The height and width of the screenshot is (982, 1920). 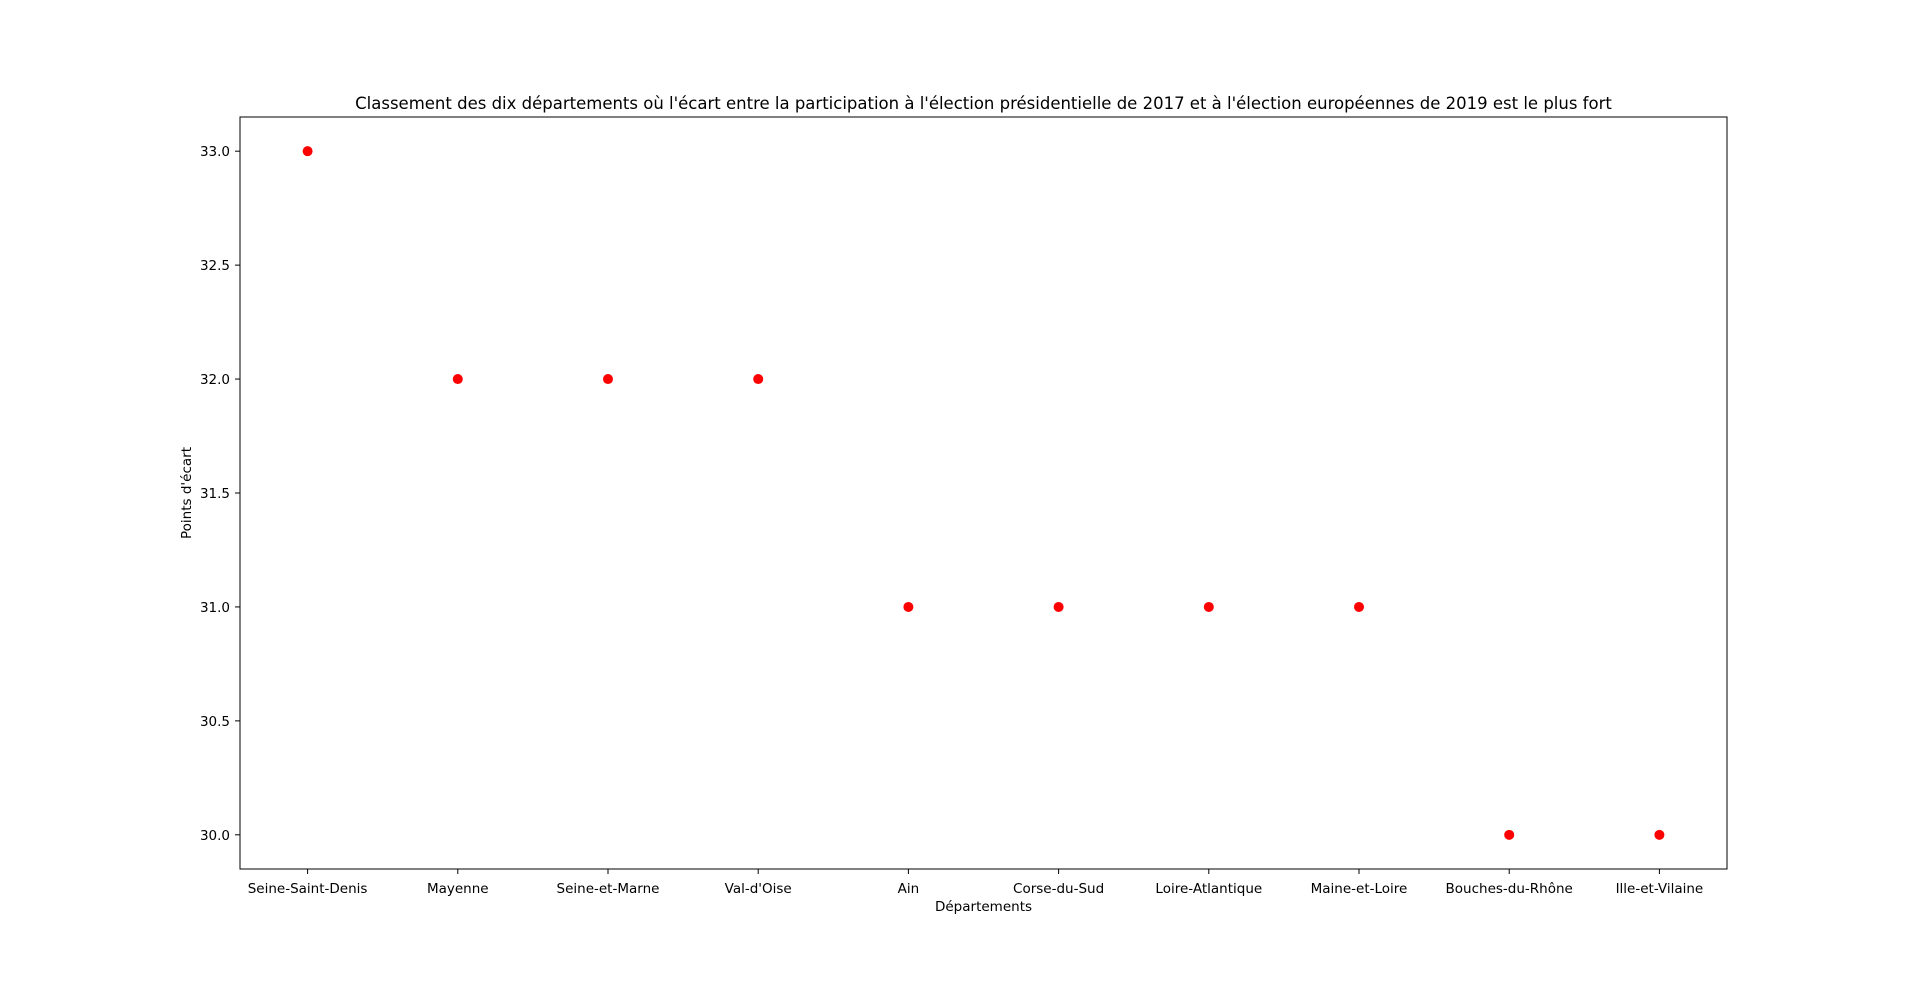 I want to click on y-tick-label: 32.5, so click(x=215, y=266).